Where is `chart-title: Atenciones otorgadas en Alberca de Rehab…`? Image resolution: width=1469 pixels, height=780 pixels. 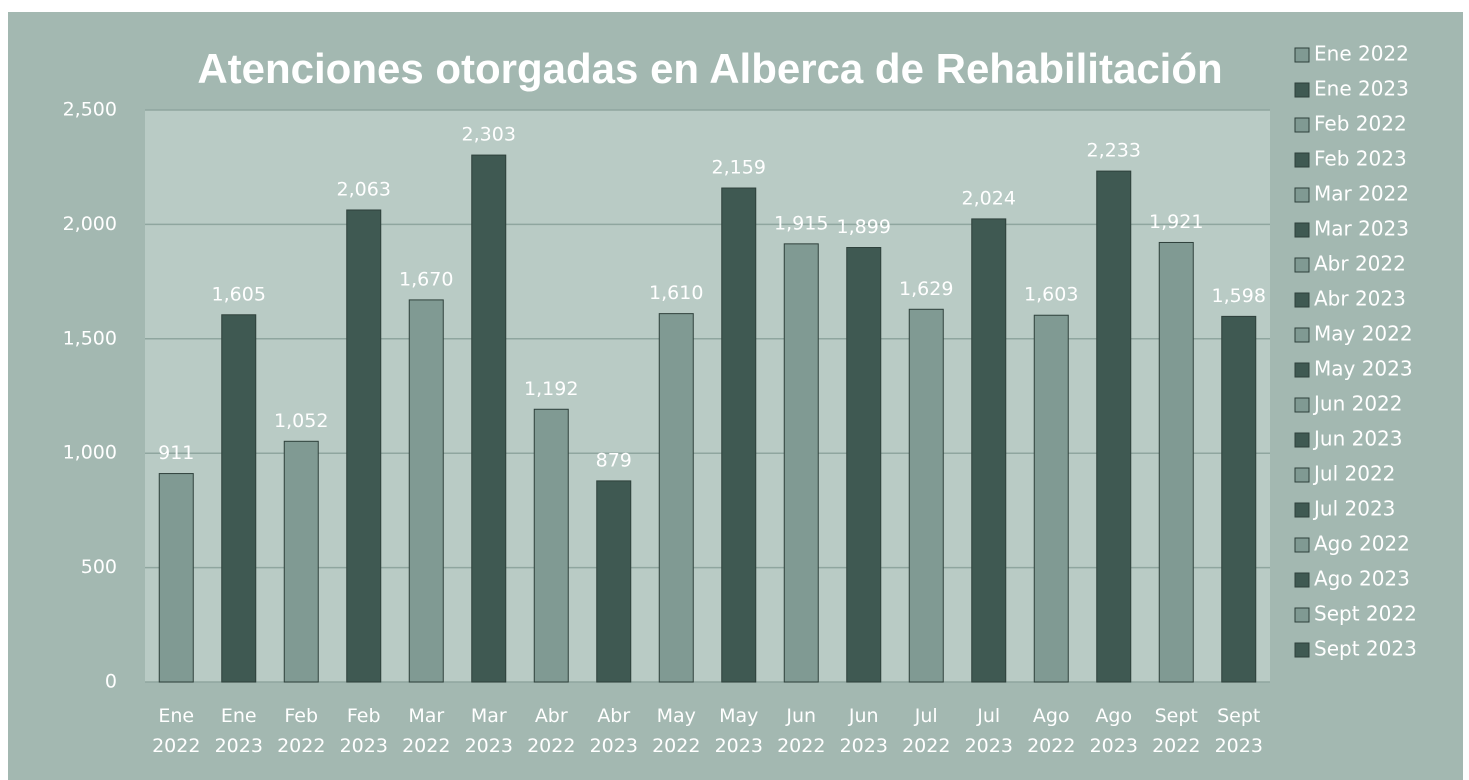 chart-title: Atenciones otorgadas en Alberca de Rehab… is located at coordinates (709, 68).